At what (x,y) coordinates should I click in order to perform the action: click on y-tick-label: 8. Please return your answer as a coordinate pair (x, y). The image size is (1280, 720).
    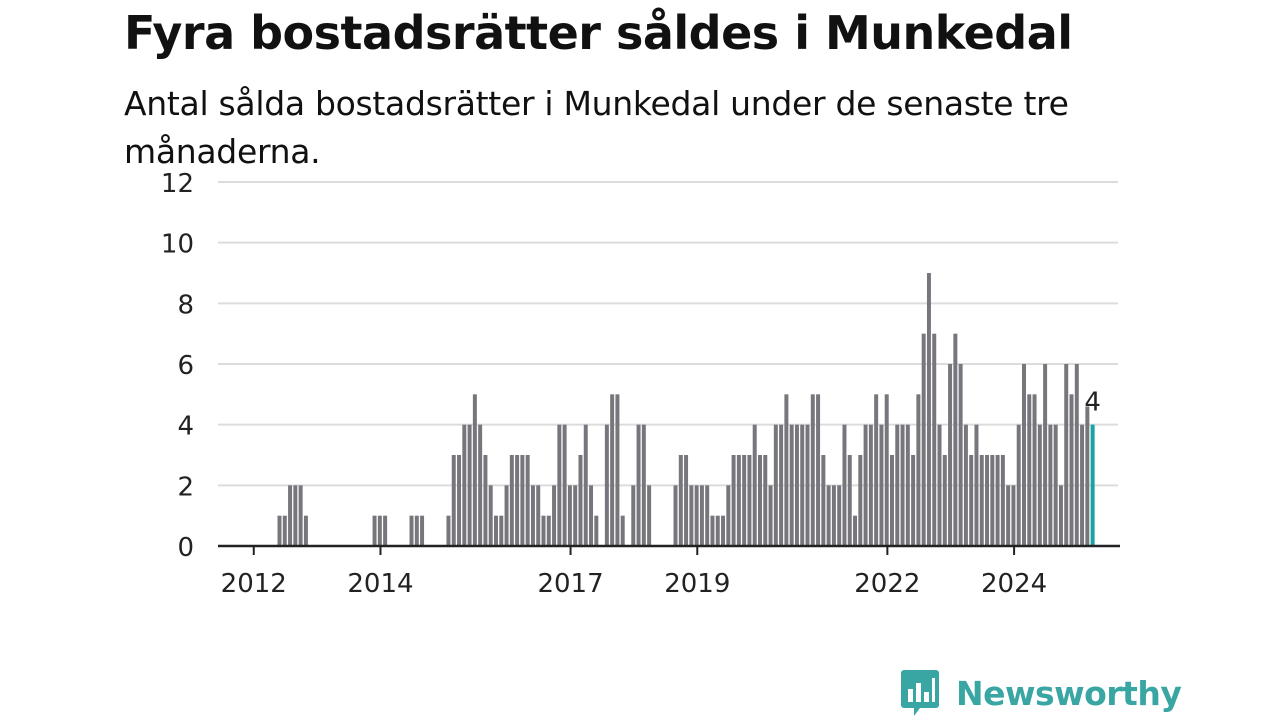
    Looking at the image, I should click on (185, 305).